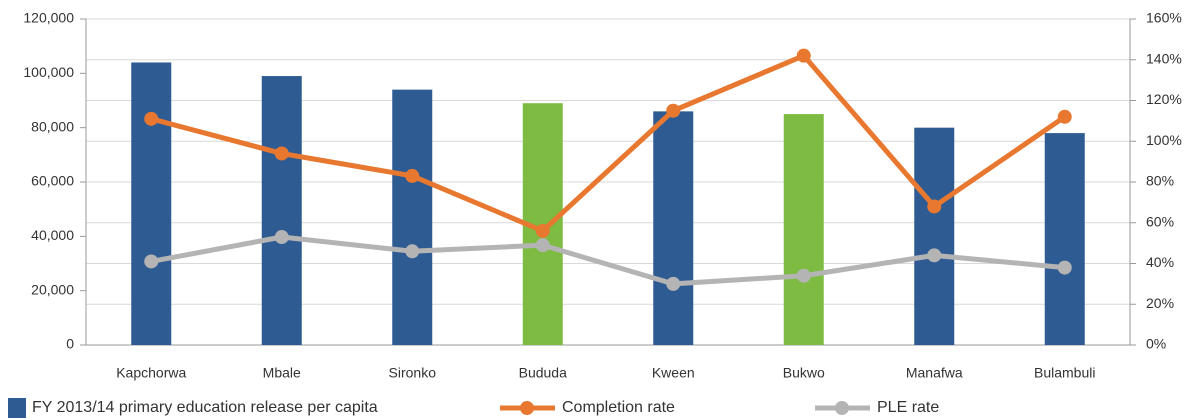 The height and width of the screenshot is (419, 1195). What do you see at coordinates (1160, 221) in the screenshot?
I see `y2-tick-label: 60%` at bounding box center [1160, 221].